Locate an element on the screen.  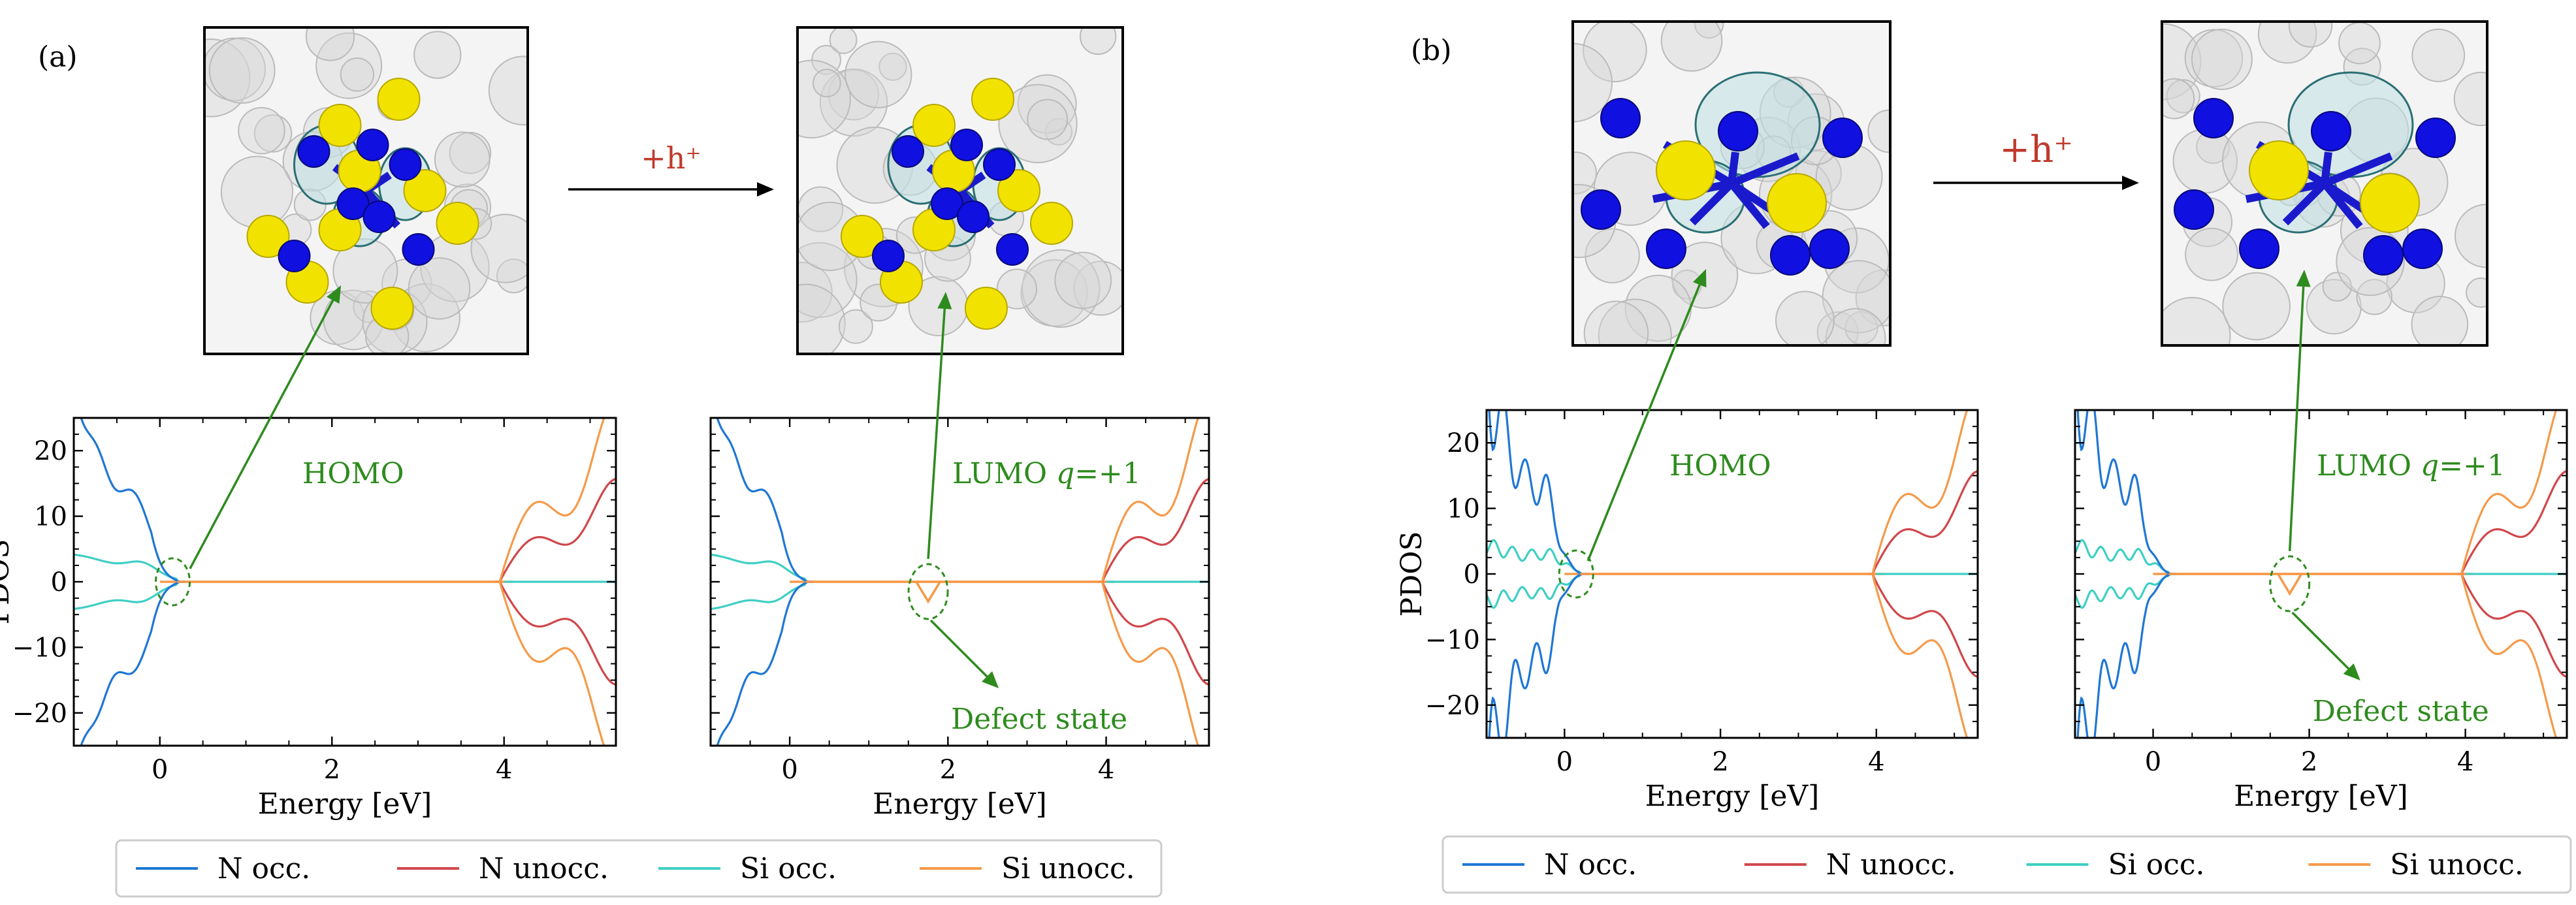
defect-highlight-circle is located at coordinates (928, 591).